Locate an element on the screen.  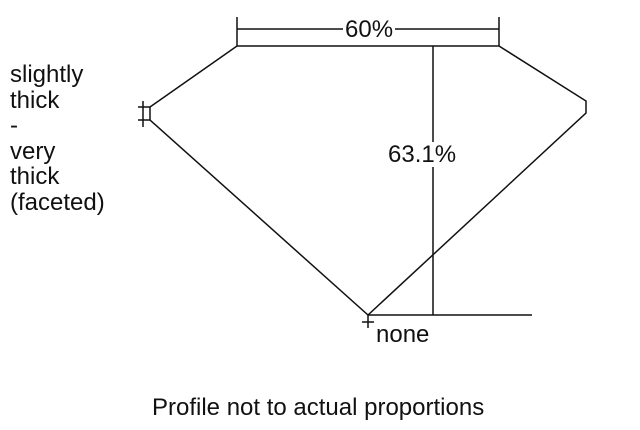
girdle-label-line: very is located at coordinates (33, 151).